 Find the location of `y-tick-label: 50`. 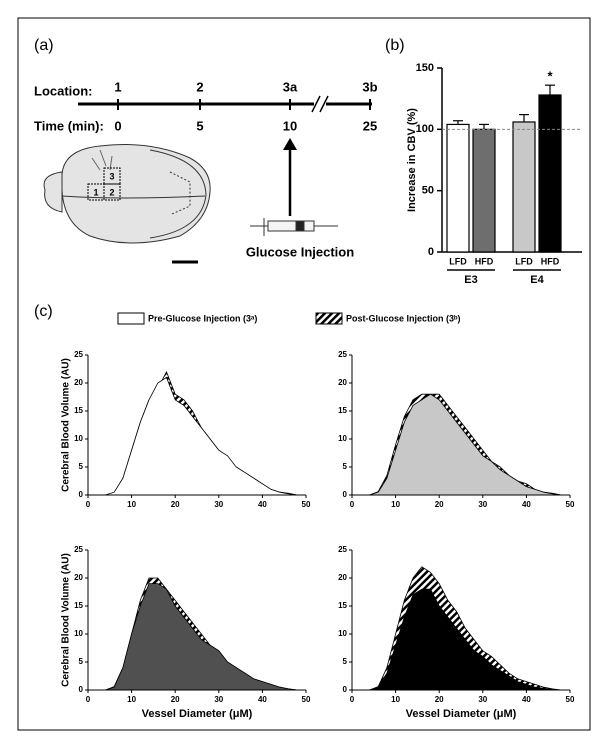

y-tick-label: 50 is located at coordinates (428, 191).